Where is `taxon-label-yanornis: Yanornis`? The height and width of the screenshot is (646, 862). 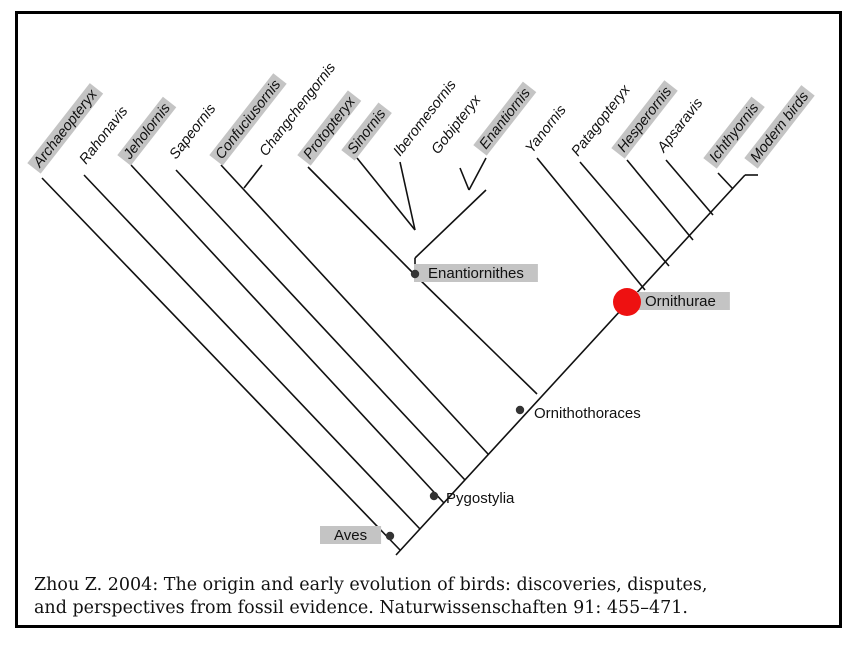
taxon-label-yanornis: Yanornis is located at coordinates (546, 129).